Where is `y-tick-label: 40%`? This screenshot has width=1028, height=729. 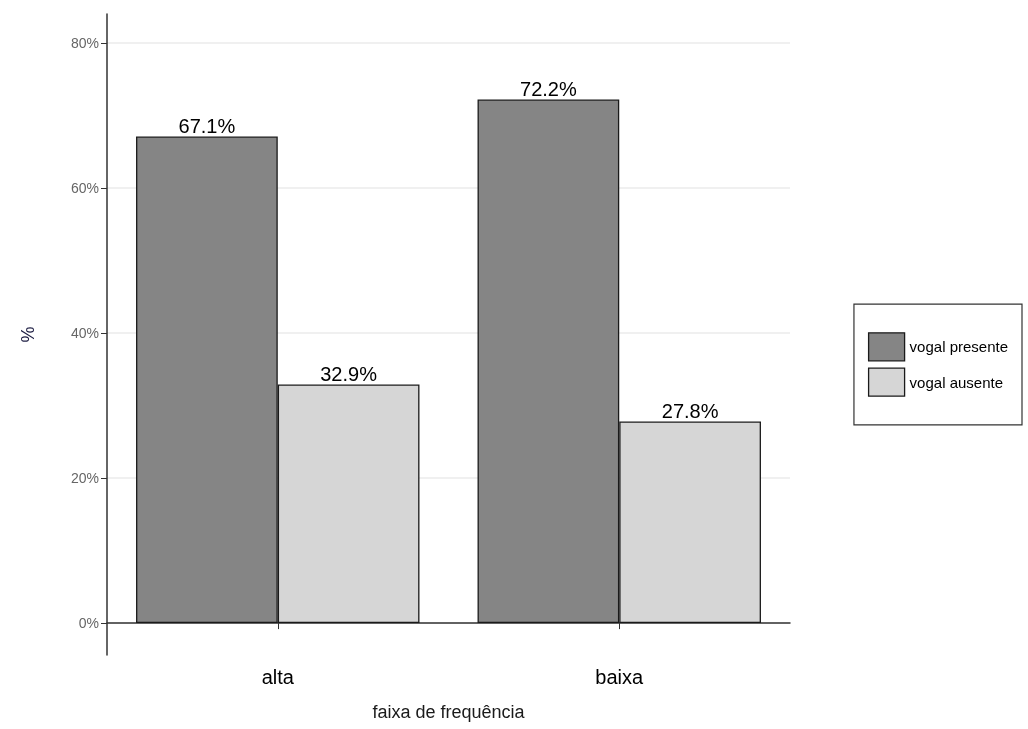 y-tick-label: 40% is located at coordinates (84, 333).